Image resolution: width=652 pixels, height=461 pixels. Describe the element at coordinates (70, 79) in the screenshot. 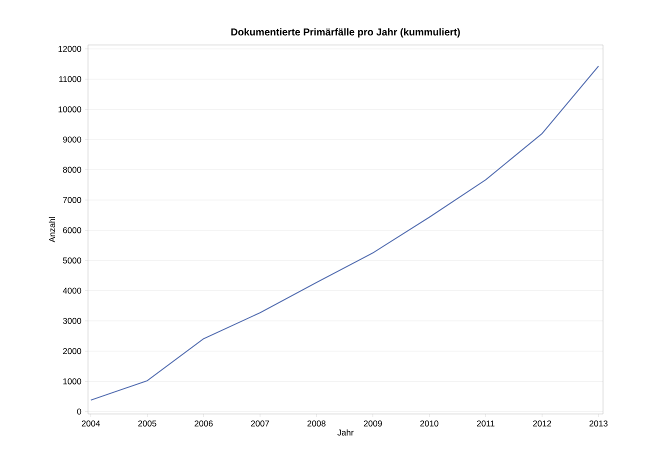

I see `y-tick-label: 11000` at that location.